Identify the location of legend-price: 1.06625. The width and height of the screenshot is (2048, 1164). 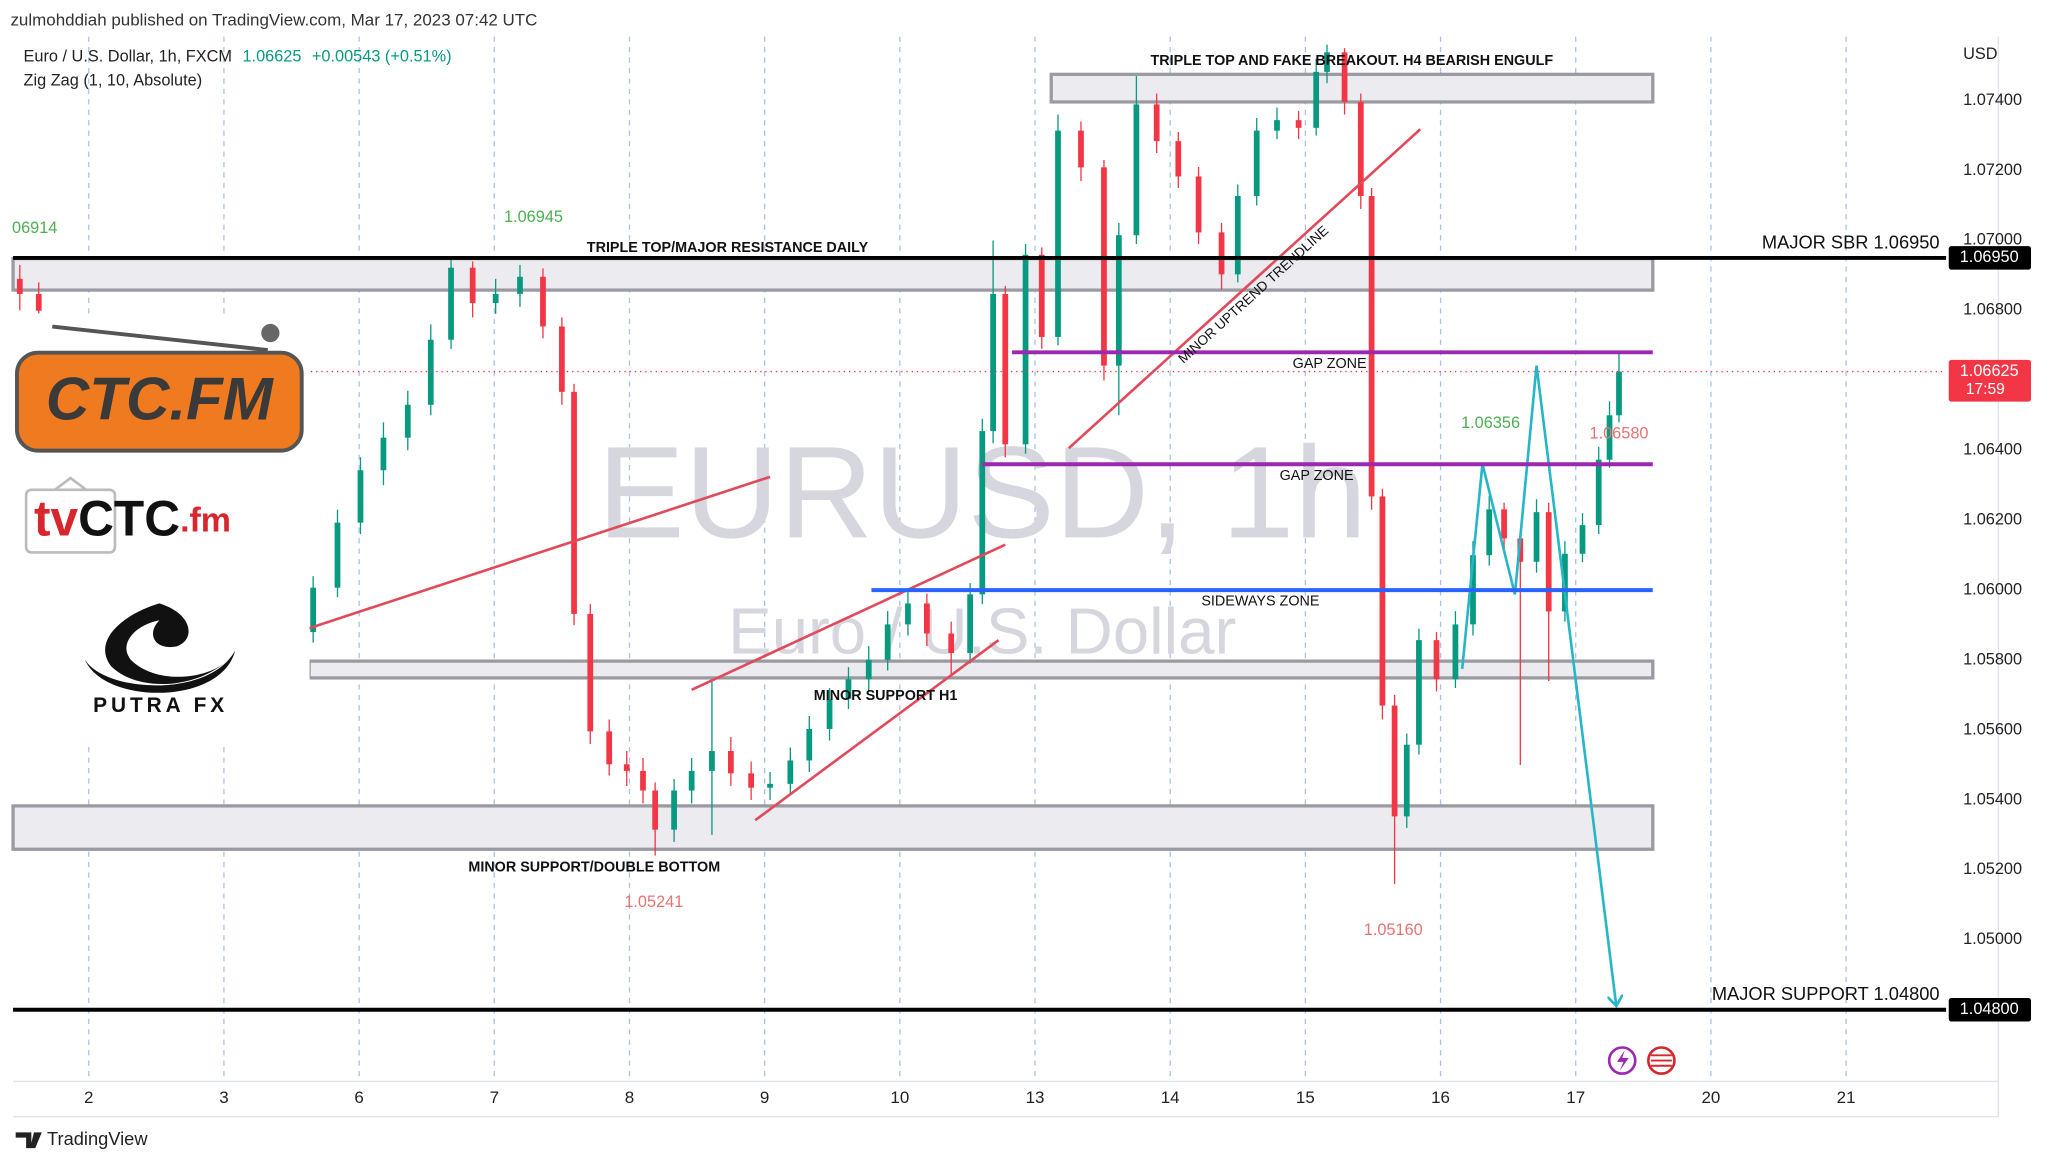
(271, 57).